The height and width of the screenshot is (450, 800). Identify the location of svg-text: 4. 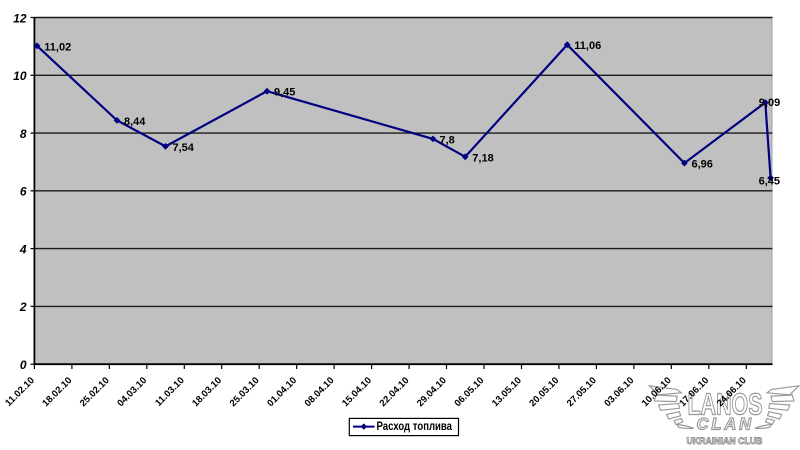
(23, 249).